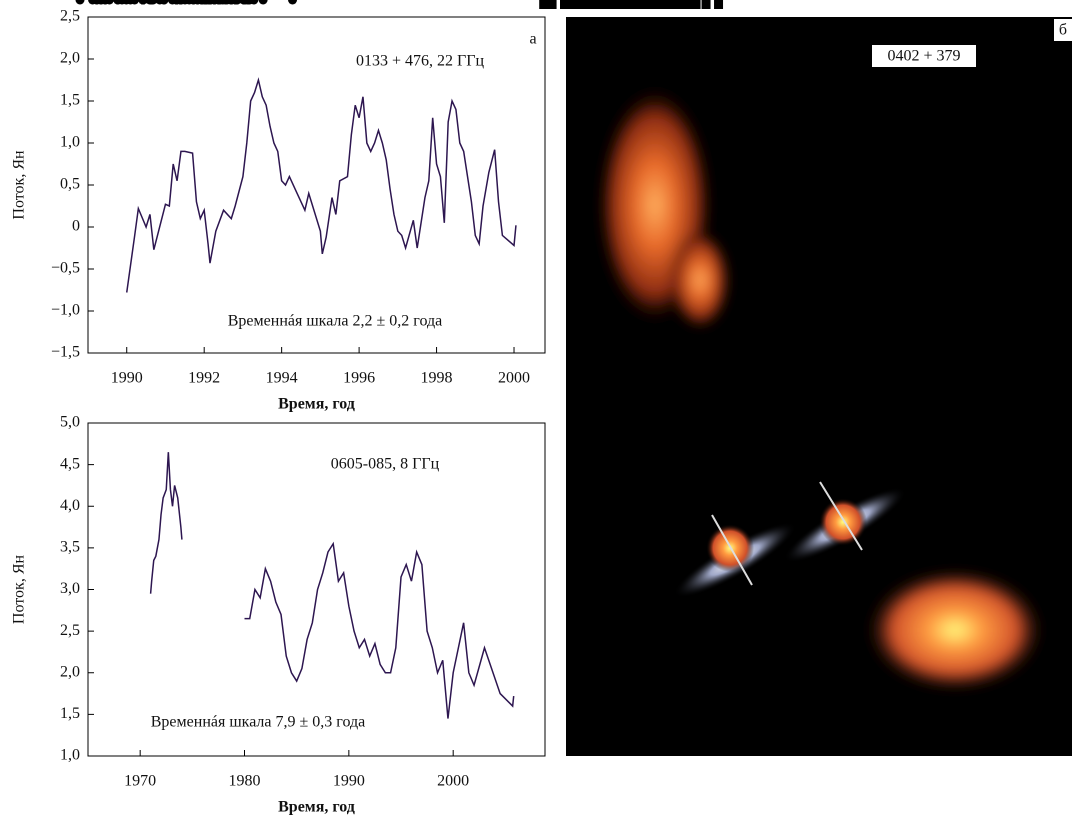  I want to click on x-tick-label: 1998, so click(437, 378).